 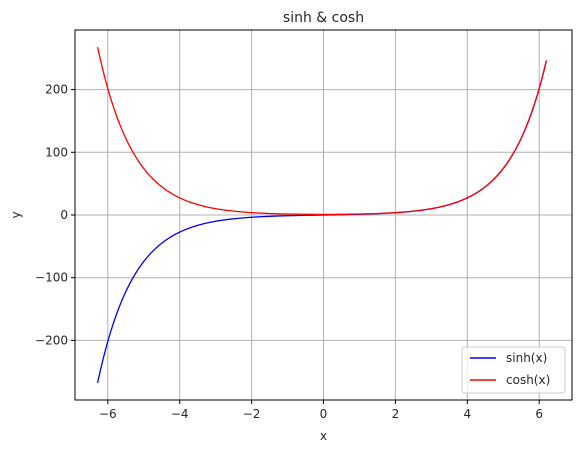 What do you see at coordinates (51, 340) in the screenshot?
I see `y-tick-label: −200` at bounding box center [51, 340].